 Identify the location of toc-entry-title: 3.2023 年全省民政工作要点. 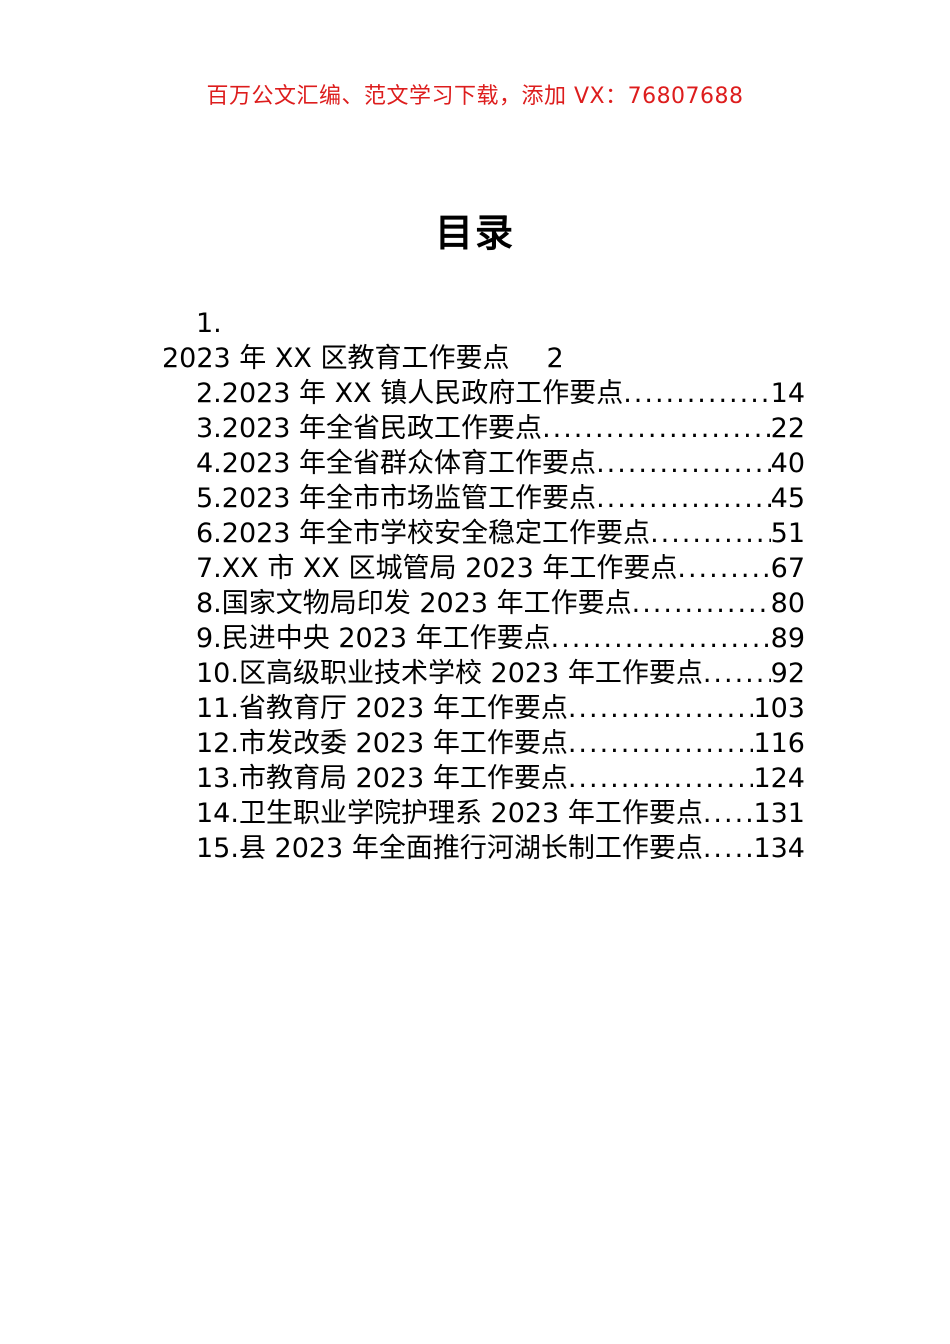
(369, 428).